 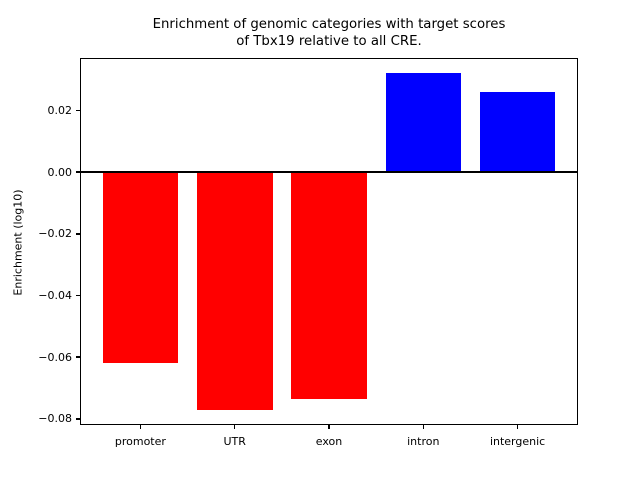 What do you see at coordinates (234, 441) in the screenshot?
I see `x-tick-label-UTR: UTR` at bounding box center [234, 441].